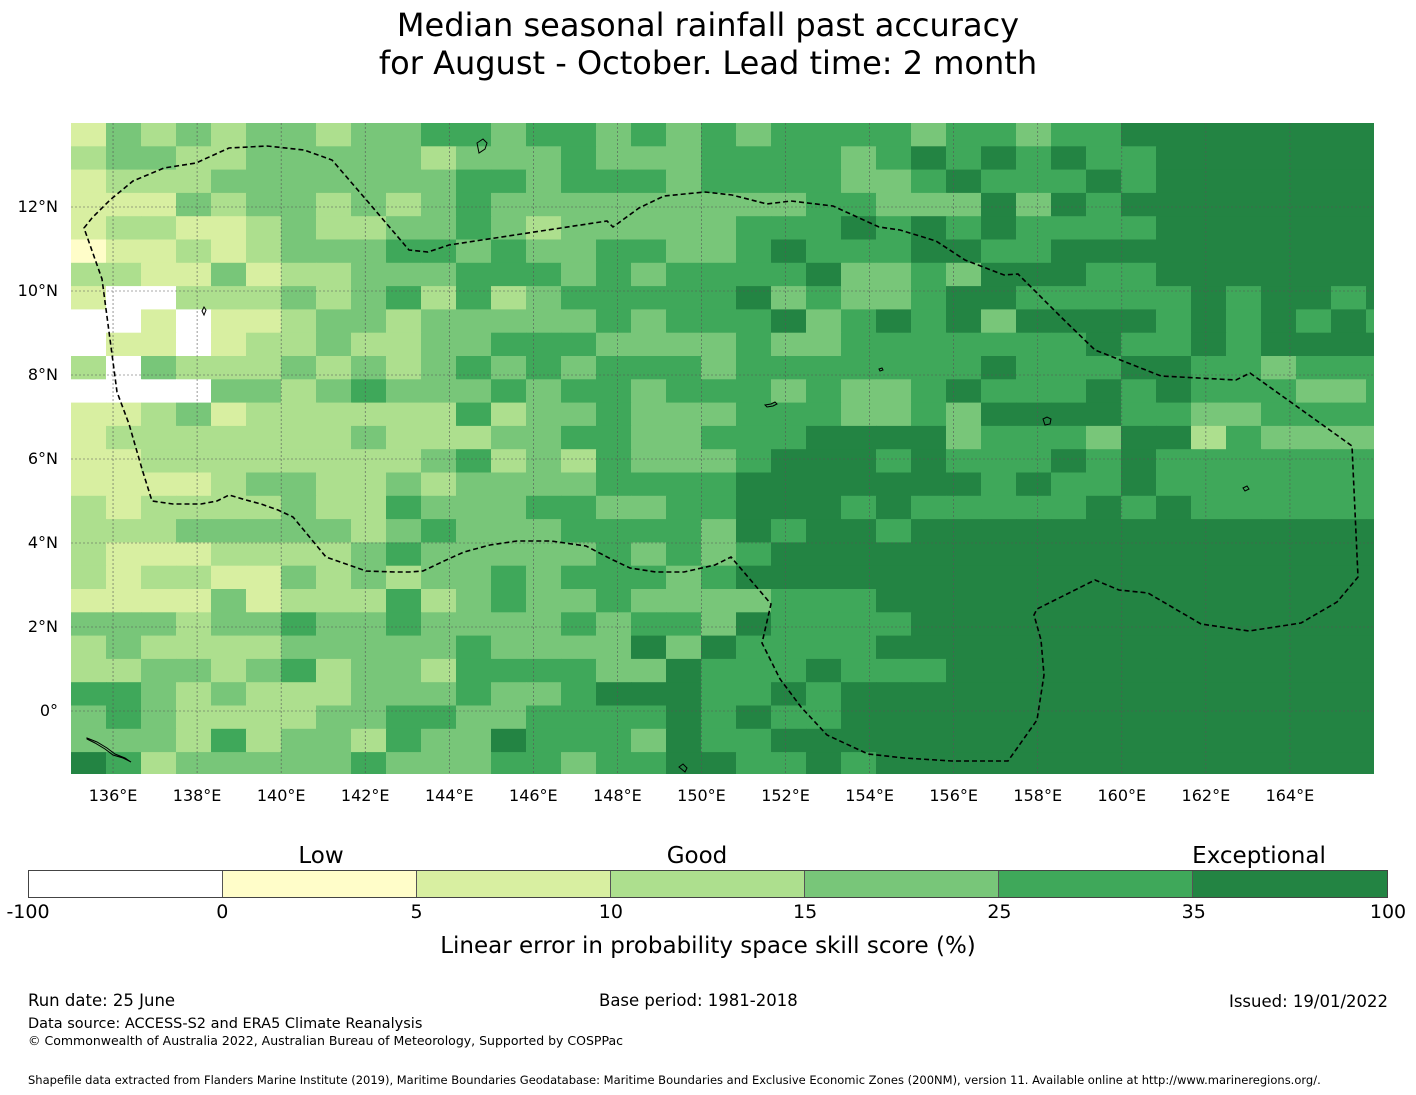  I want to click on category-exceptional: Exceptional, so click(1259, 856).